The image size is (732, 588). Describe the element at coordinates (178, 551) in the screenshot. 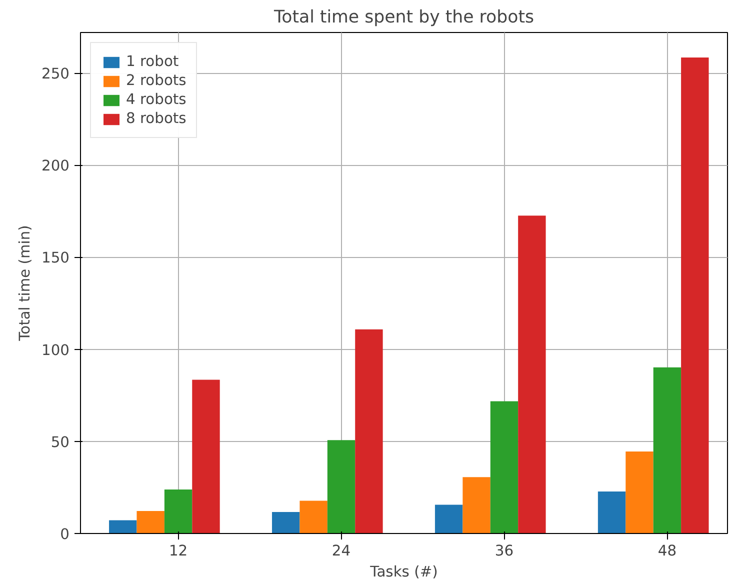

I see `x-tick-label: 12` at that location.